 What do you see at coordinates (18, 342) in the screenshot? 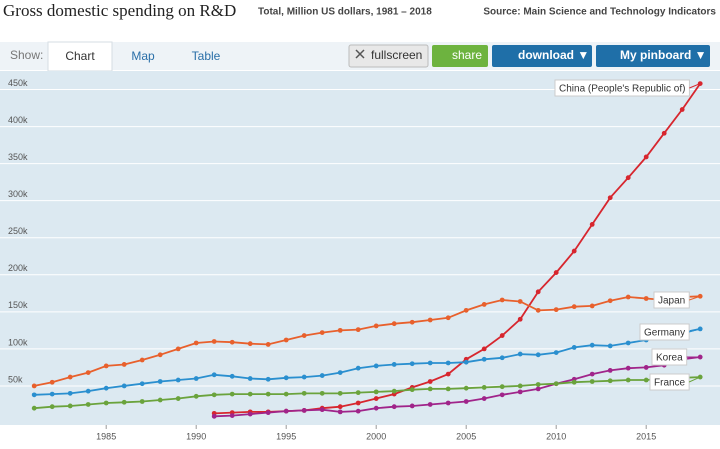
I see `y-tick-label: 100k` at bounding box center [18, 342].